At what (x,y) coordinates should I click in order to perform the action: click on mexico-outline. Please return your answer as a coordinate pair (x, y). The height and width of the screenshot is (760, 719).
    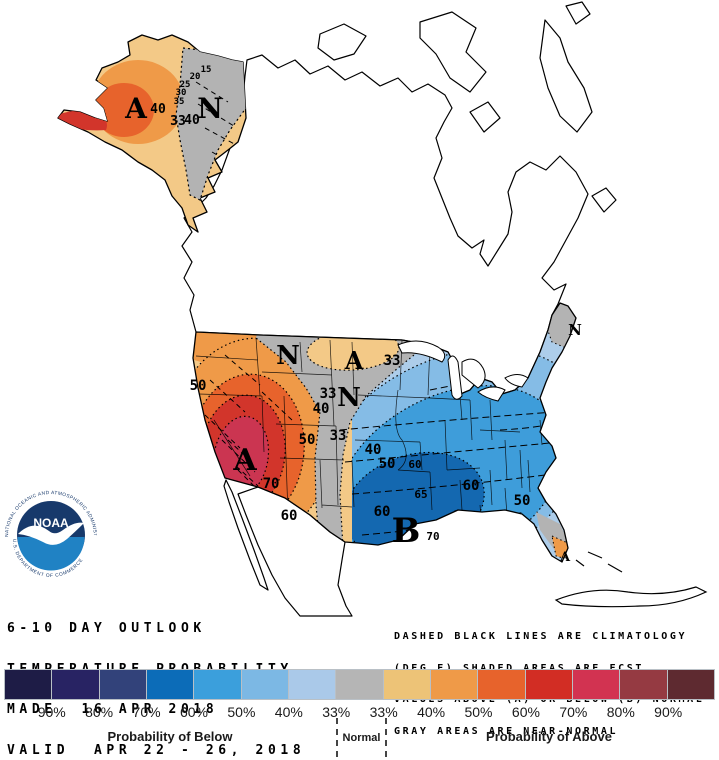
    Looking at the image, I should click on (288, 548).